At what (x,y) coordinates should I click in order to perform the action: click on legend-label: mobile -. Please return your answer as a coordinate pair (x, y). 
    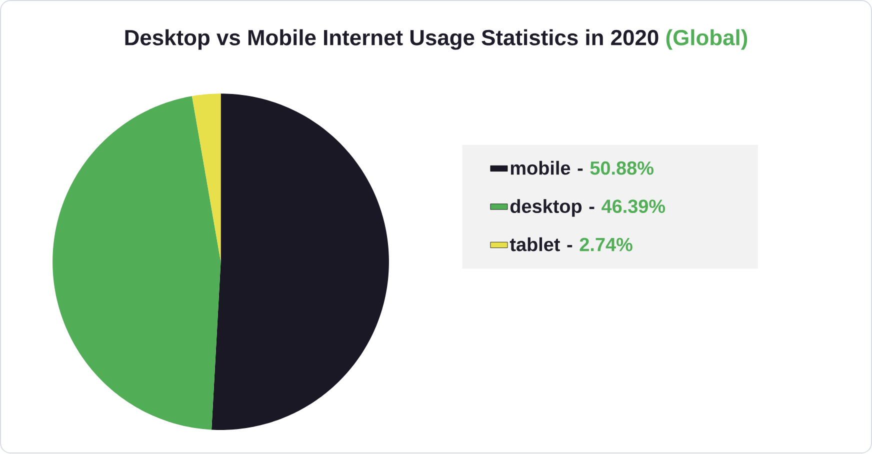
    Looking at the image, I should click on (546, 168).